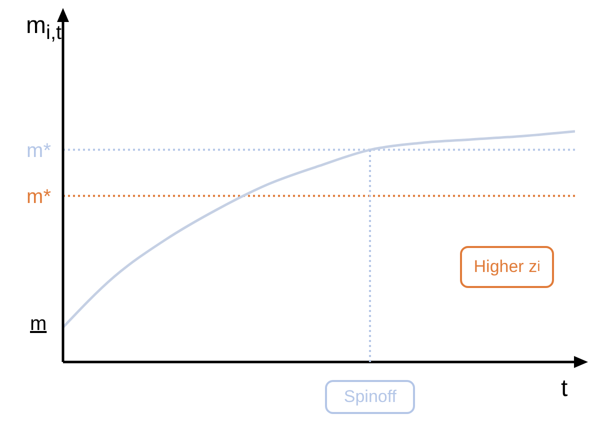 This screenshot has height=421, width=596. Describe the element at coordinates (38, 324) in the screenshot. I see `text: m` at that location.